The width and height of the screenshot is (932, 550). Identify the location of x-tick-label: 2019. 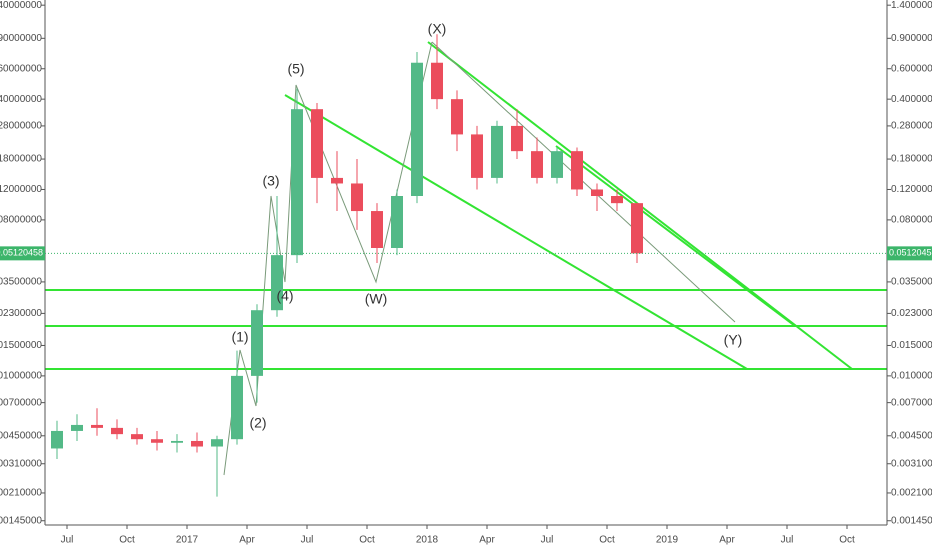
(667, 540).